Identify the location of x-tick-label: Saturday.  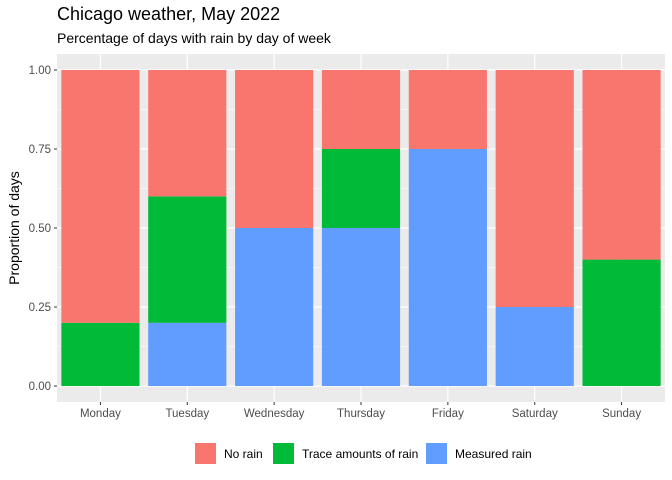
(535, 414).